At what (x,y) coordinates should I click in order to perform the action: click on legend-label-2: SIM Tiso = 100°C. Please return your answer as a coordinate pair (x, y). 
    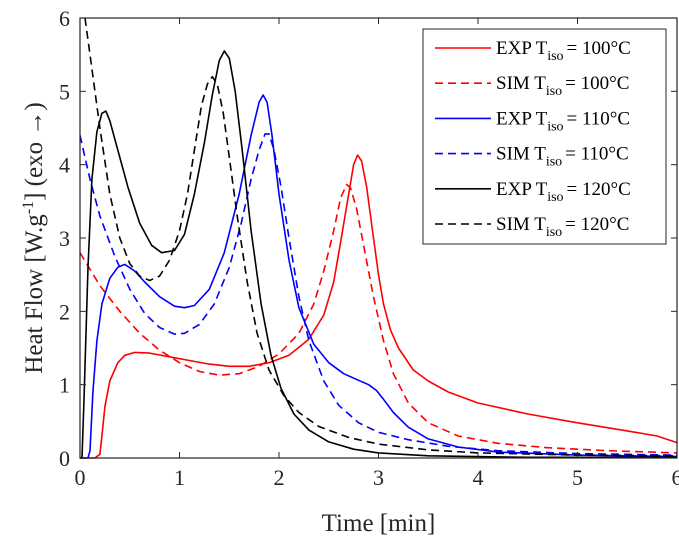
    Looking at the image, I should click on (562, 86).